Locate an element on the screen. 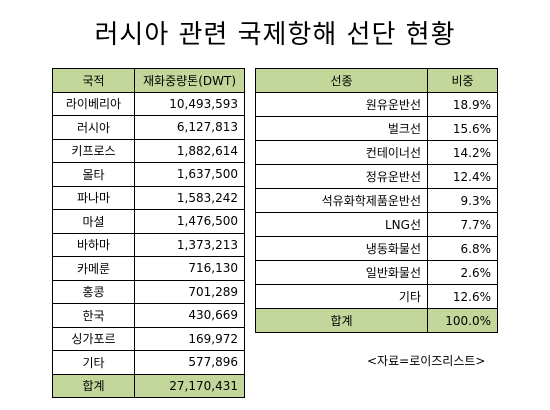 The image size is (550, 410). row-label-cell: 석유화학제품운반선 is located at coordinates (341, 200).